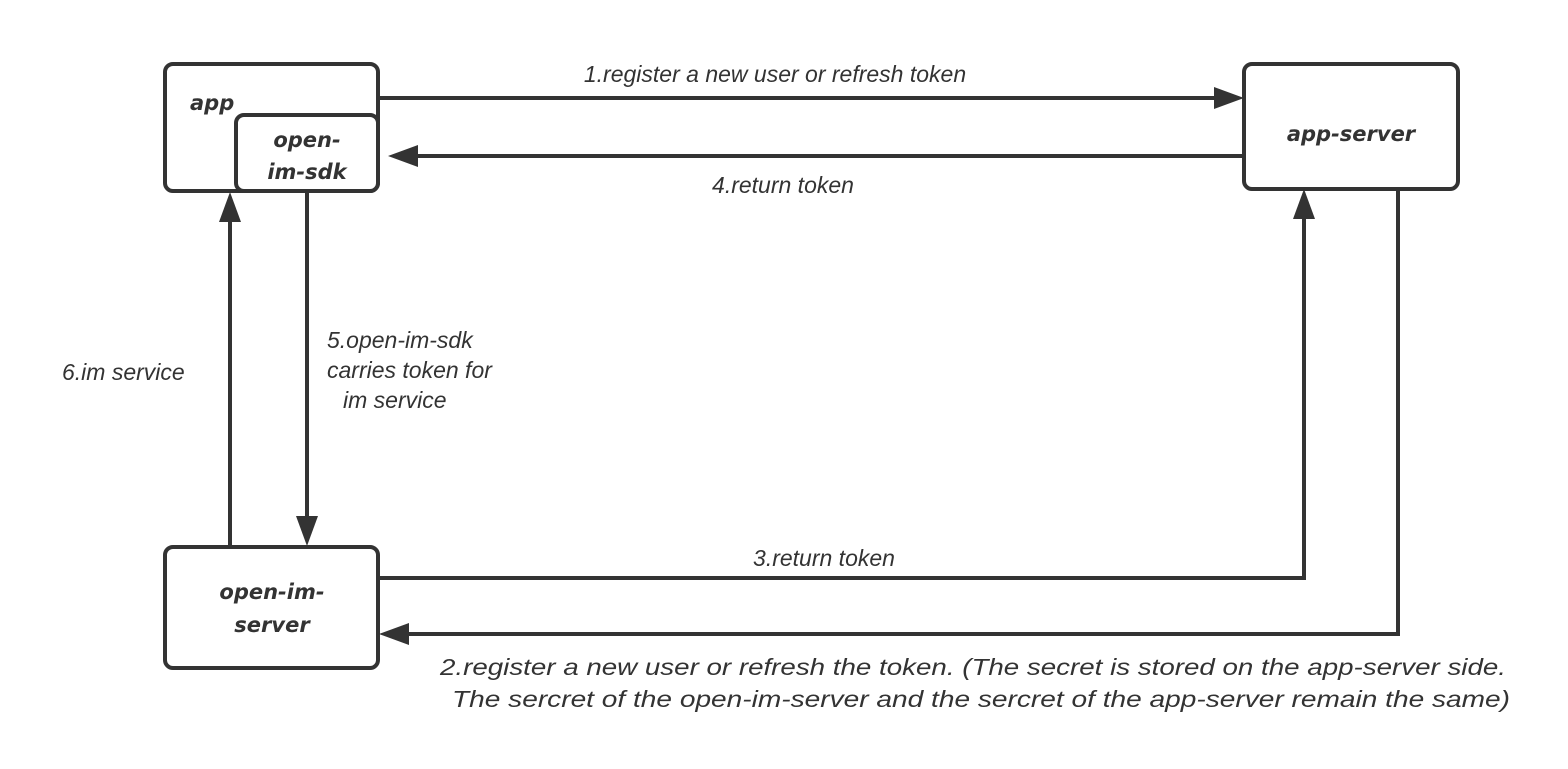 This screenshot has width=1568, height=769. I want to click on open-im-server-node: open-im- server, so click(271, 607).